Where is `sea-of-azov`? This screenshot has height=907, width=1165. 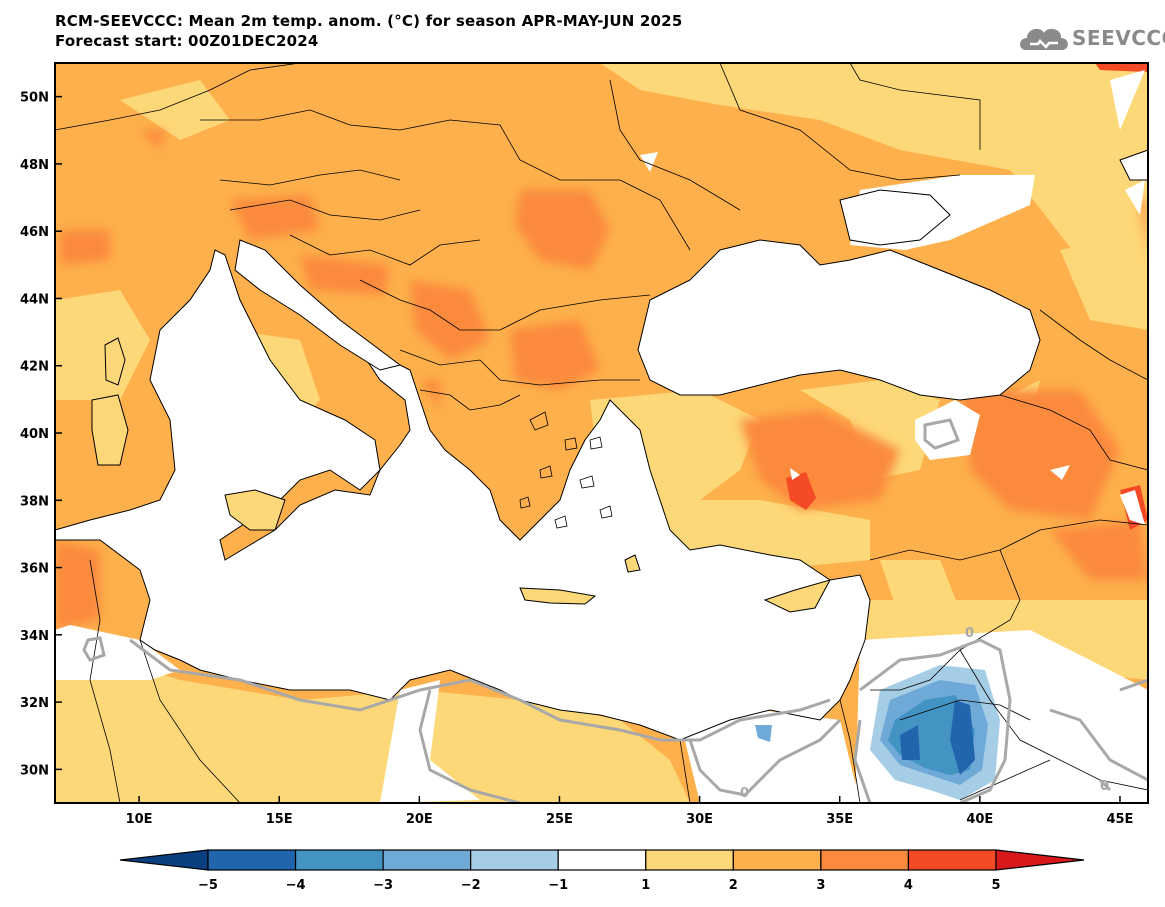
sea-of-azov is located at coordinates (895, 217).